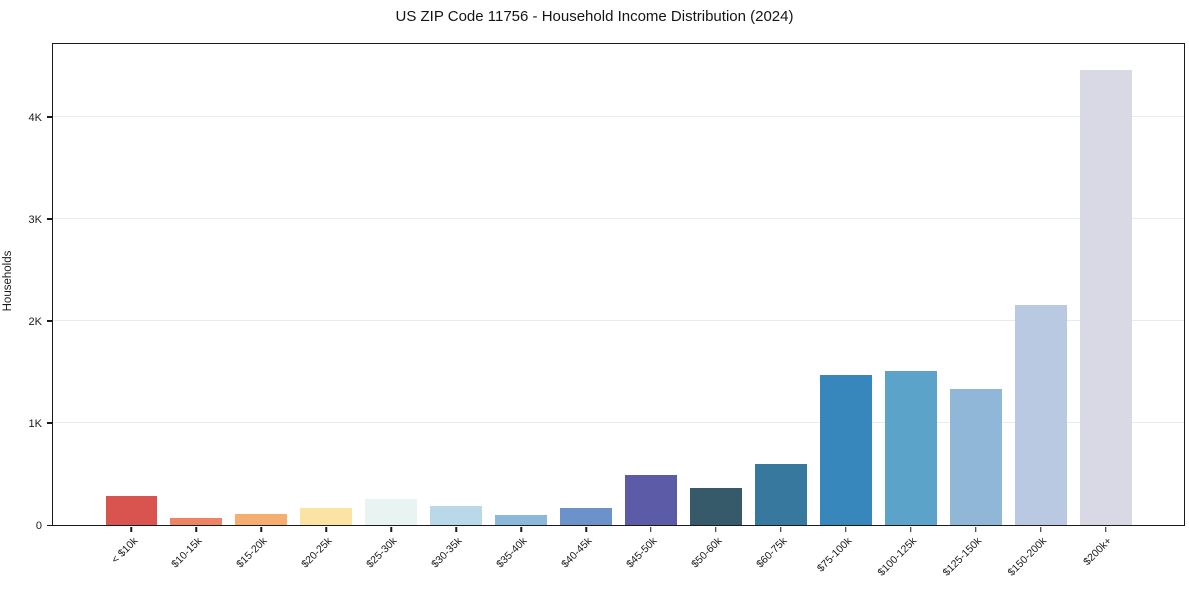  I want to click on x-tick-label: $25-30k, so click(382, 553).